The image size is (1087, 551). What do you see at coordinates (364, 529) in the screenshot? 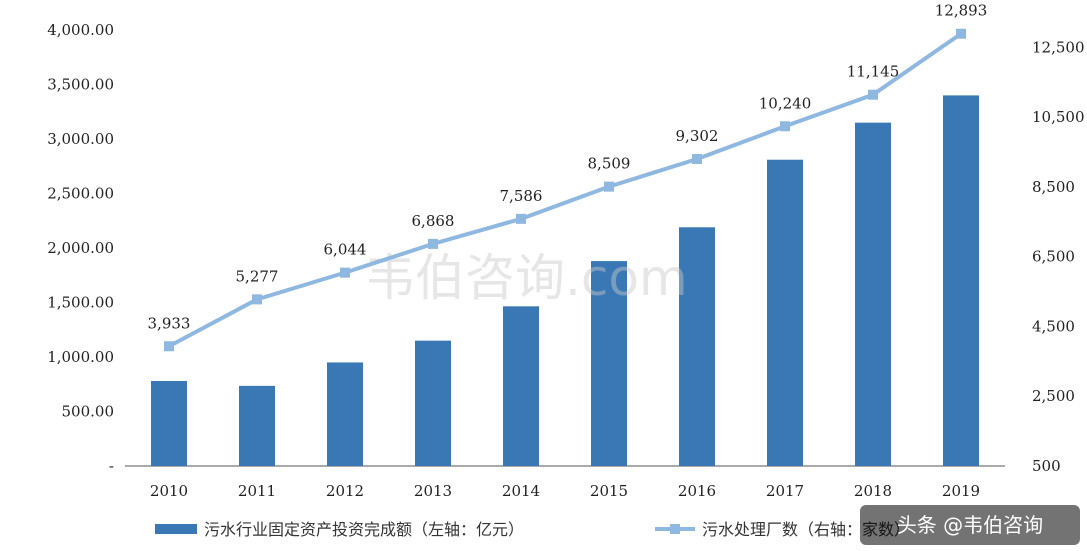
I see `legend-bar-label: 污水行业固定资产投资完成额（左轴：亿元）` at bounding box center [364, 529].